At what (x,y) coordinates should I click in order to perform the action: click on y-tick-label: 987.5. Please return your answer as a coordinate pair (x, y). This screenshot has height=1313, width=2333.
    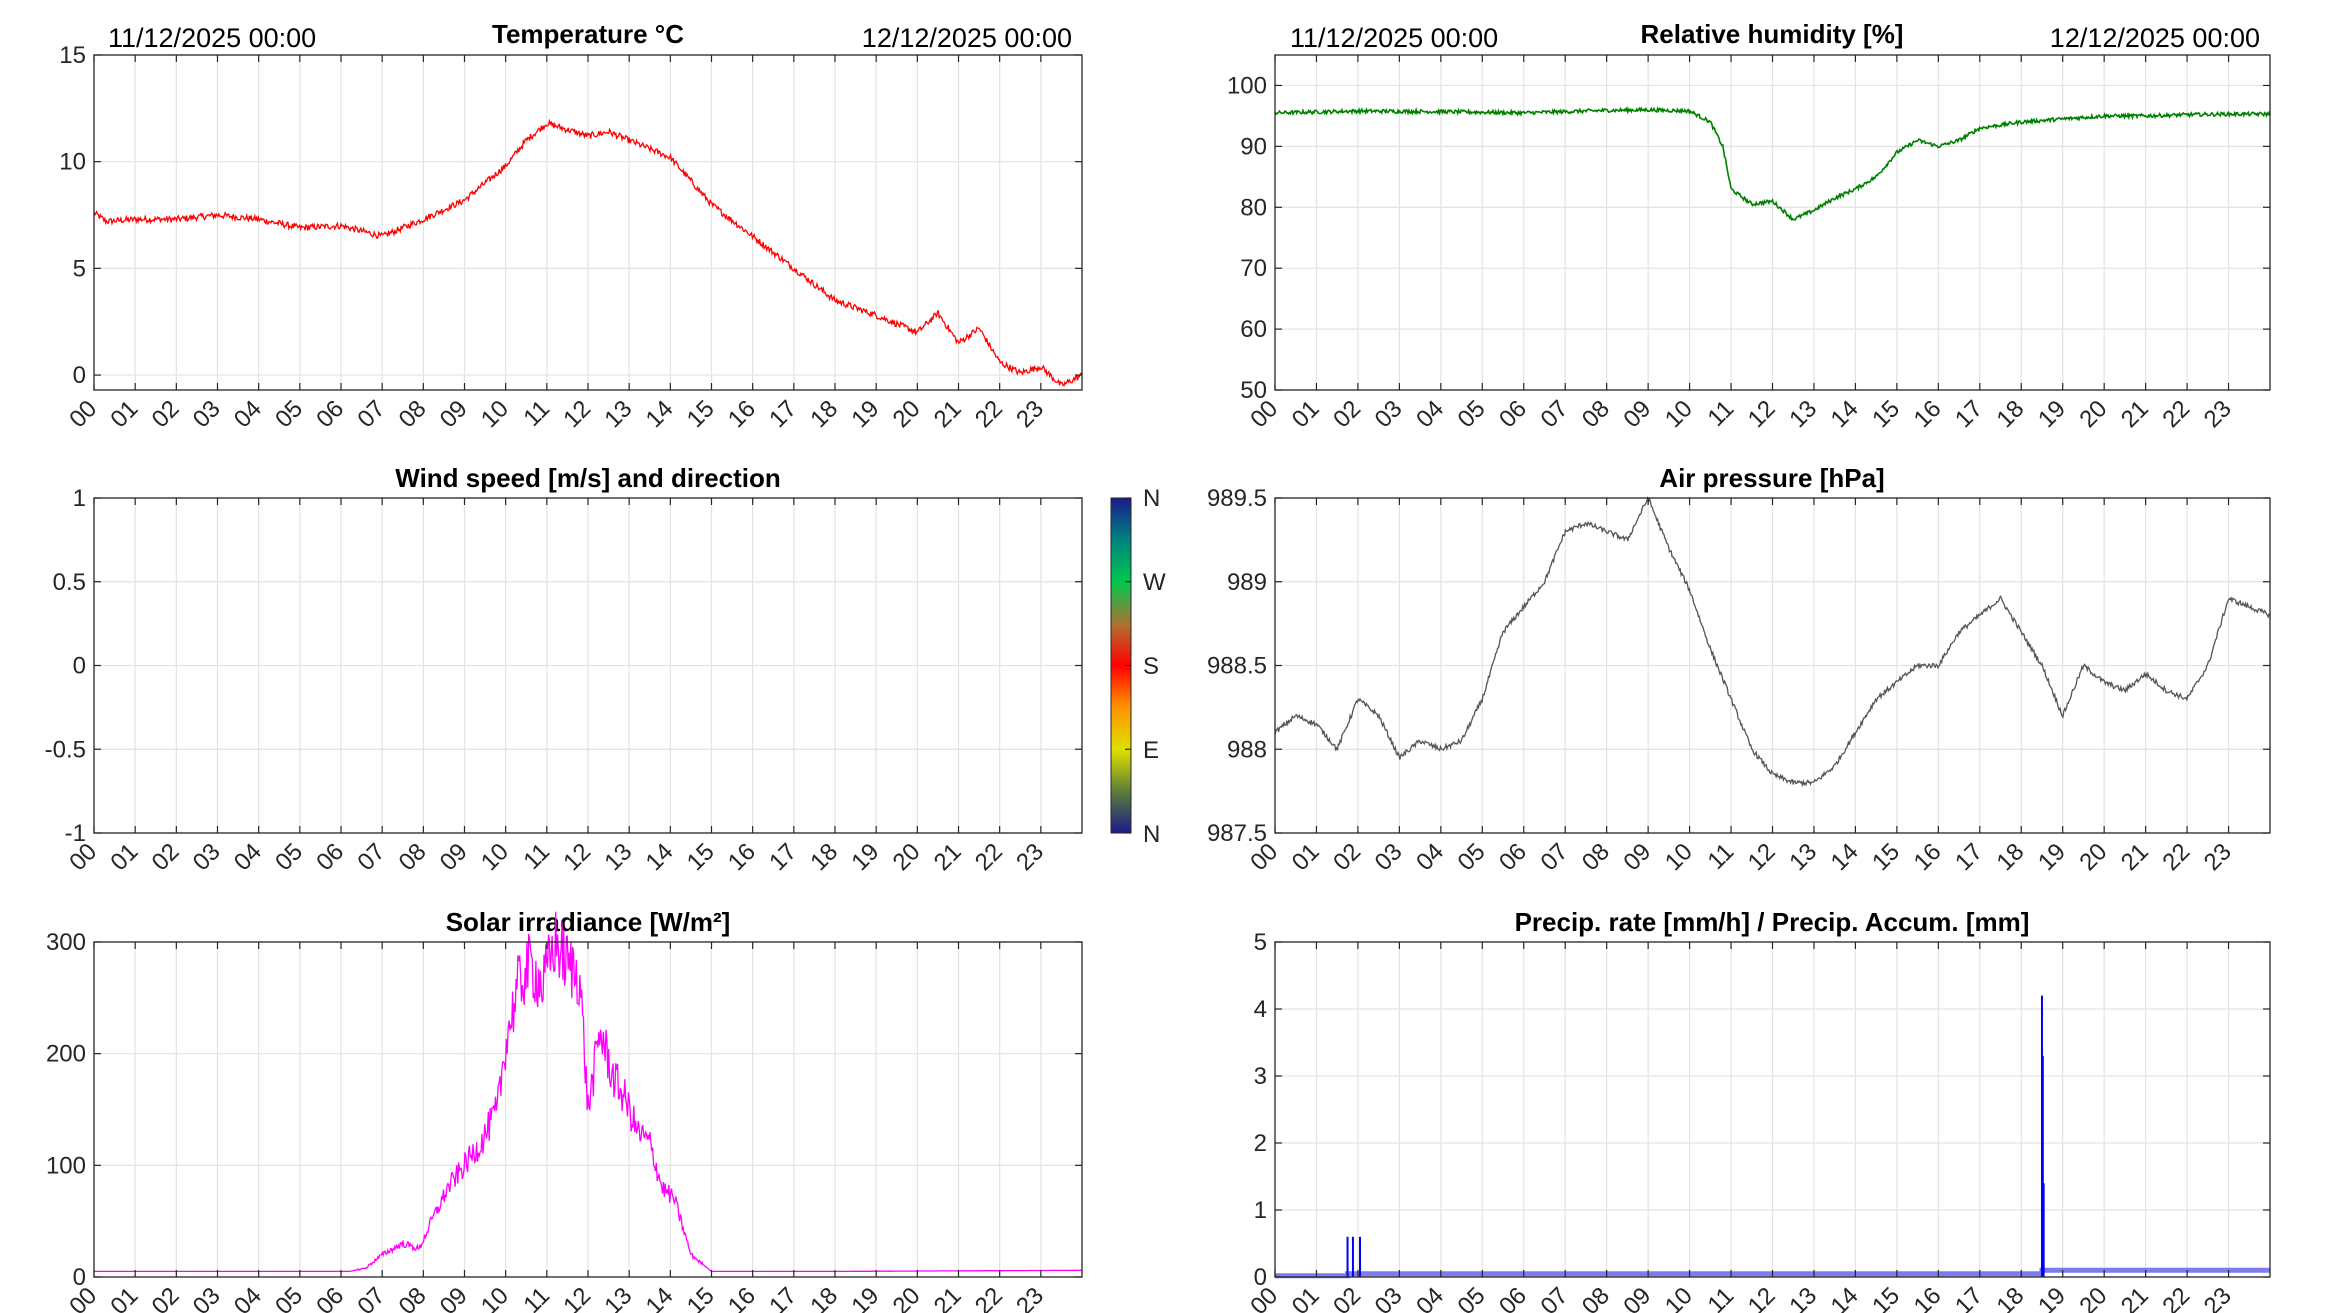
    Looking at the image, I should click on (1237, 833).